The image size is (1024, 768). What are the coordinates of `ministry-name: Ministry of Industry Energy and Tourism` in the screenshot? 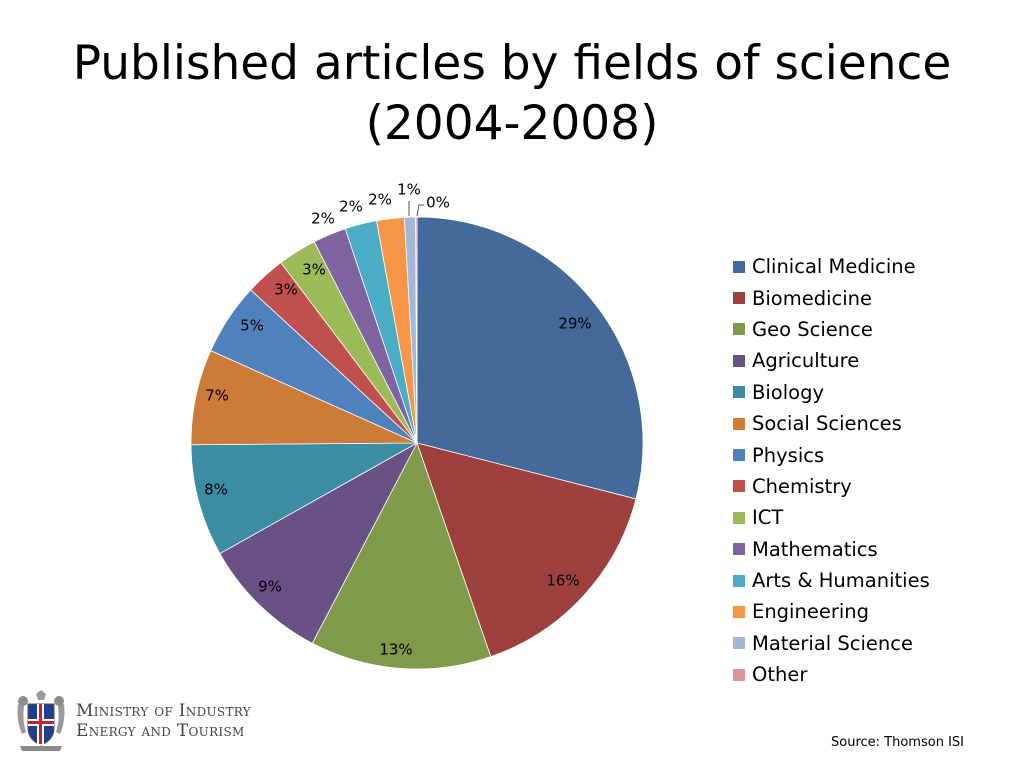 It's located at (163, 721).